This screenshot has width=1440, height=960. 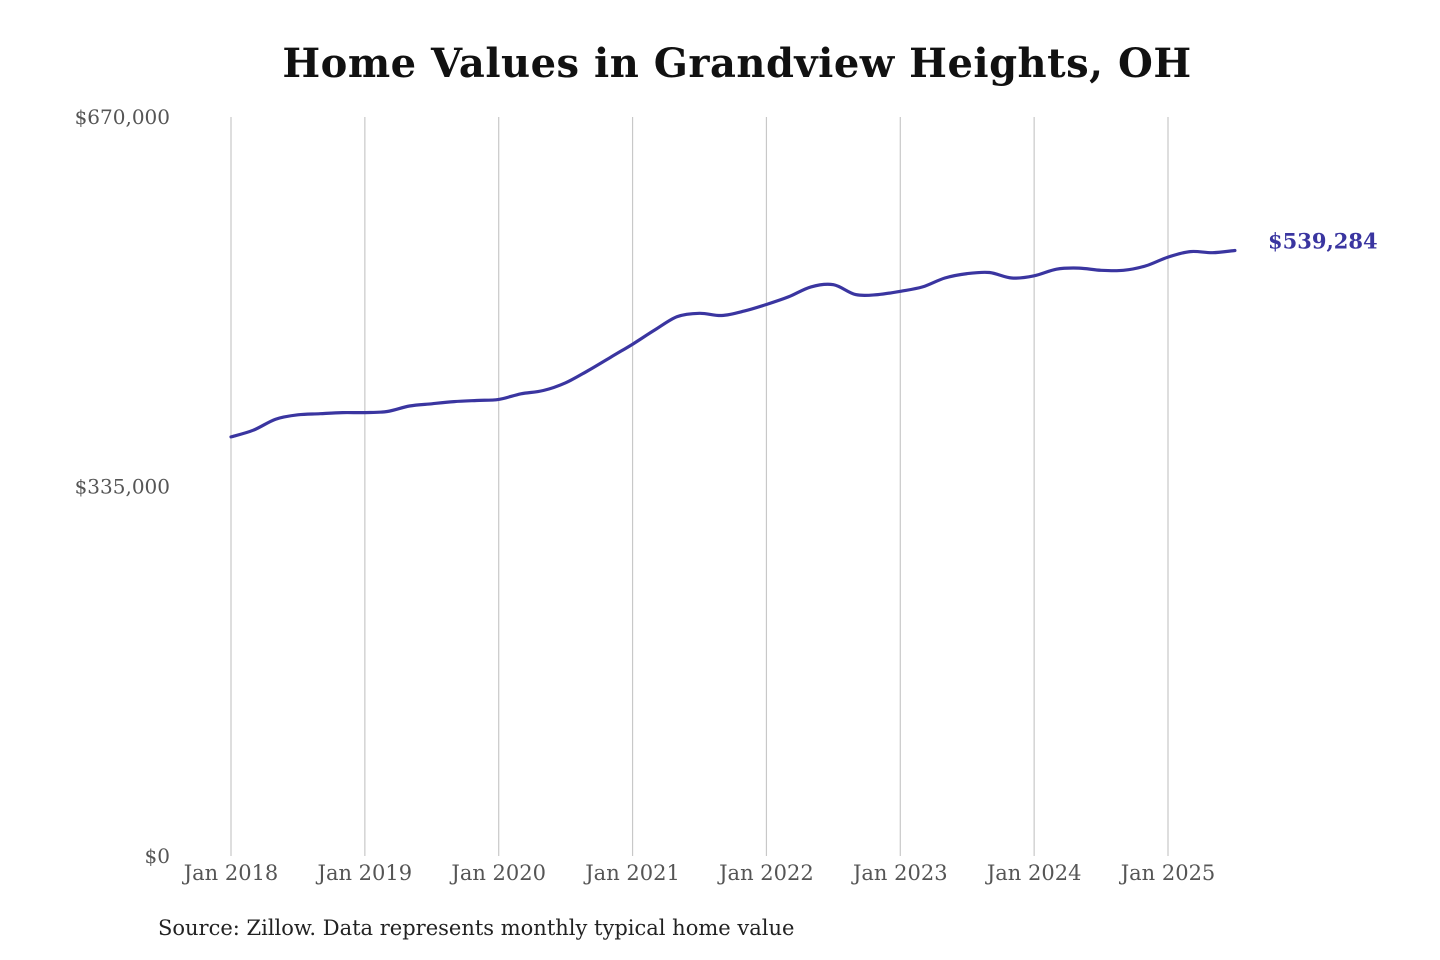 I want to click on x-tick-label: Jan 2019, so click(x=364, y=873).